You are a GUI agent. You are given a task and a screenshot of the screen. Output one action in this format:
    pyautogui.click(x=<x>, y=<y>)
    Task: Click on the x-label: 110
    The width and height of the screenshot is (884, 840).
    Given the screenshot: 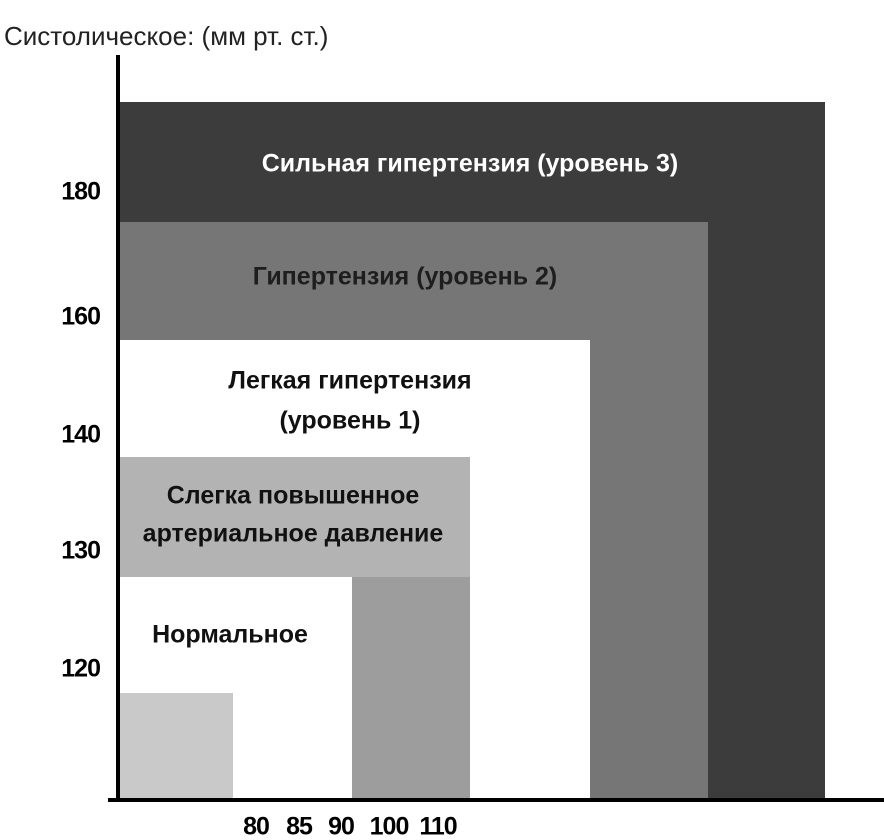 What is the action you would take?
    pyautogui.click(x=437, y=826)
    